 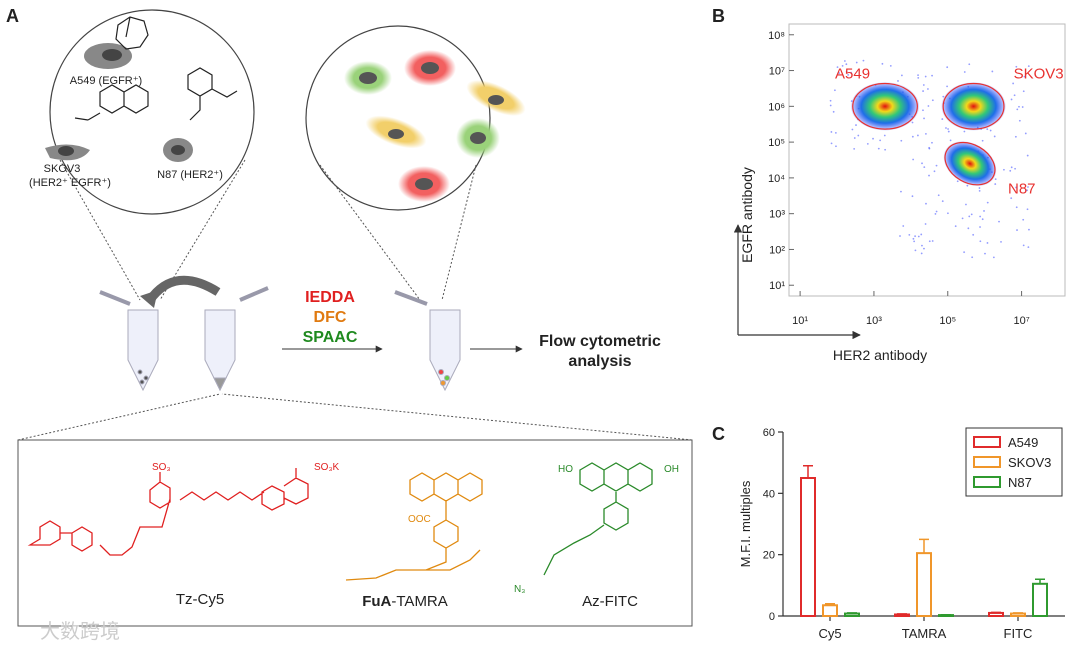 What do you see at coordinates (777, 72) in the screenshot?
I see `y-tick-label: 10⁷` at bounding box center [777, 72].